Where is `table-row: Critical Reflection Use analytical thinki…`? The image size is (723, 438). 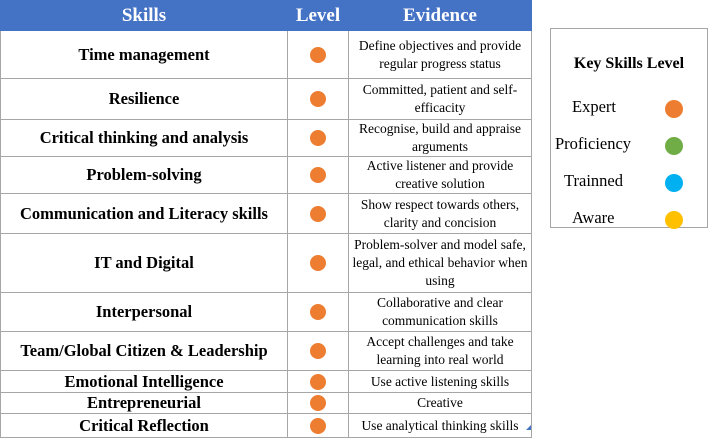
table-row: Critical Reflection Use analytical thinki… is located at coordinates (266, 425).